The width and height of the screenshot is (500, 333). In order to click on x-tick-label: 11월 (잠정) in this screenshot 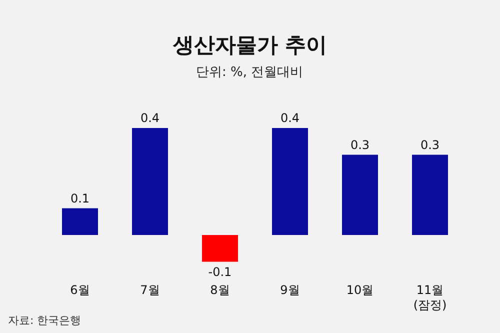, I will do `click(430, 297)`.